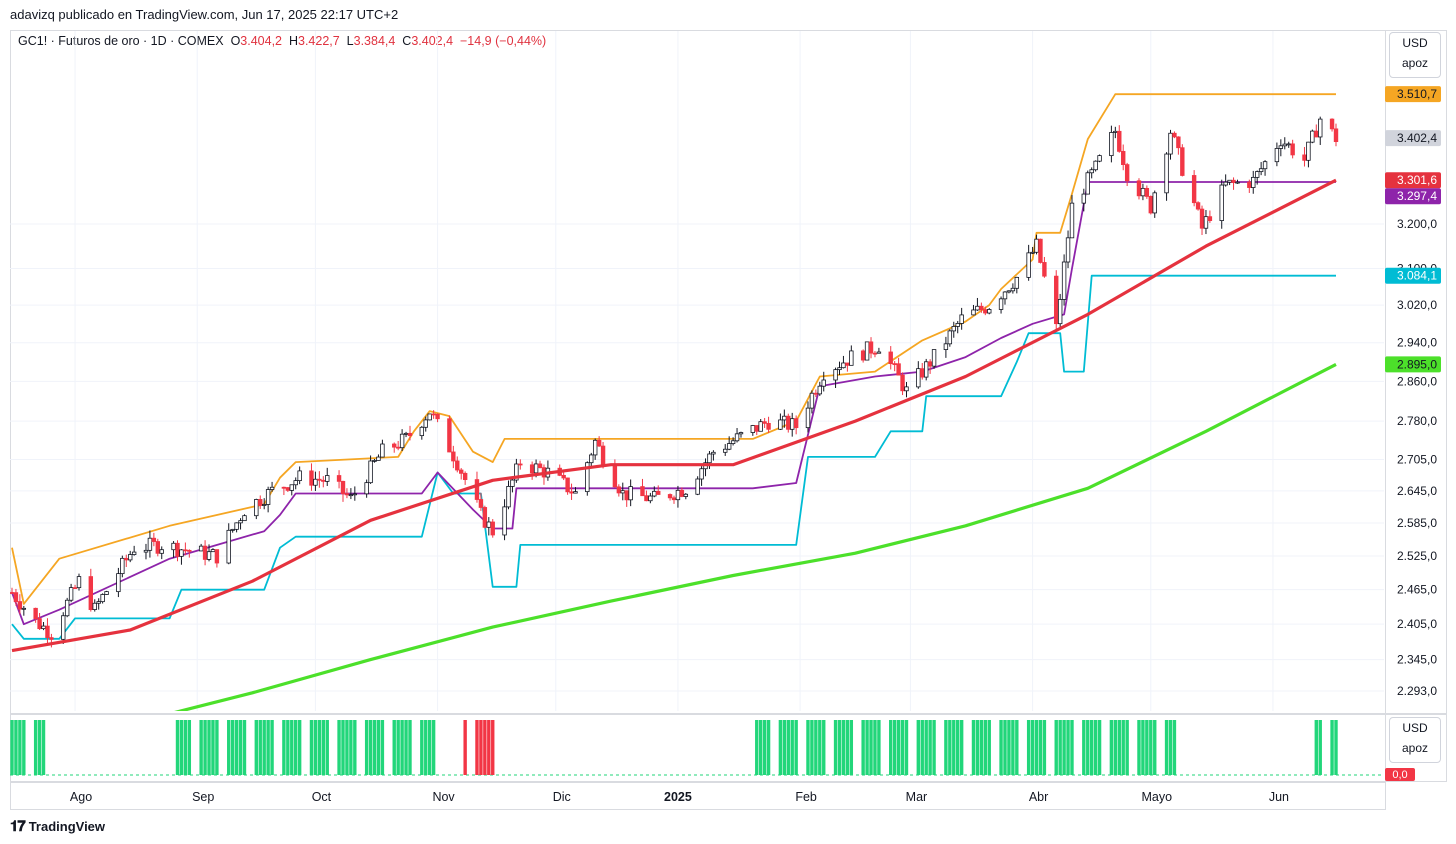 The height and width of the screenshot is (844, 1456). I want to click on indicator-value-badge, so click(1400, 774).